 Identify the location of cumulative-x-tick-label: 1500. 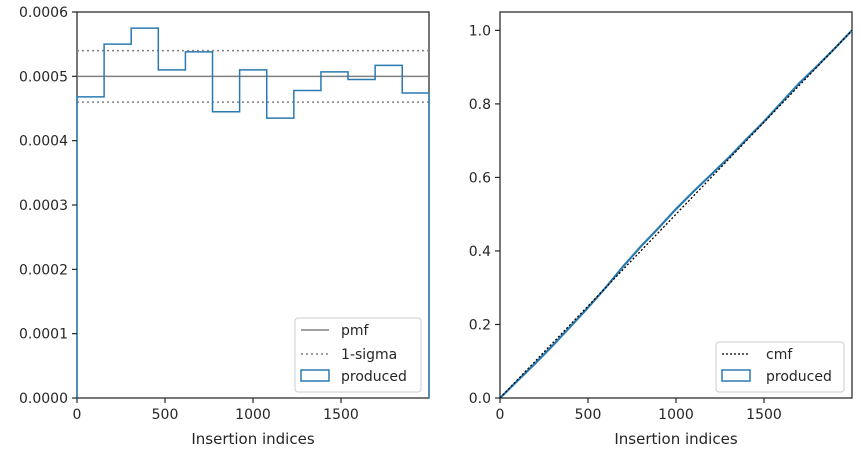
(764, 415).